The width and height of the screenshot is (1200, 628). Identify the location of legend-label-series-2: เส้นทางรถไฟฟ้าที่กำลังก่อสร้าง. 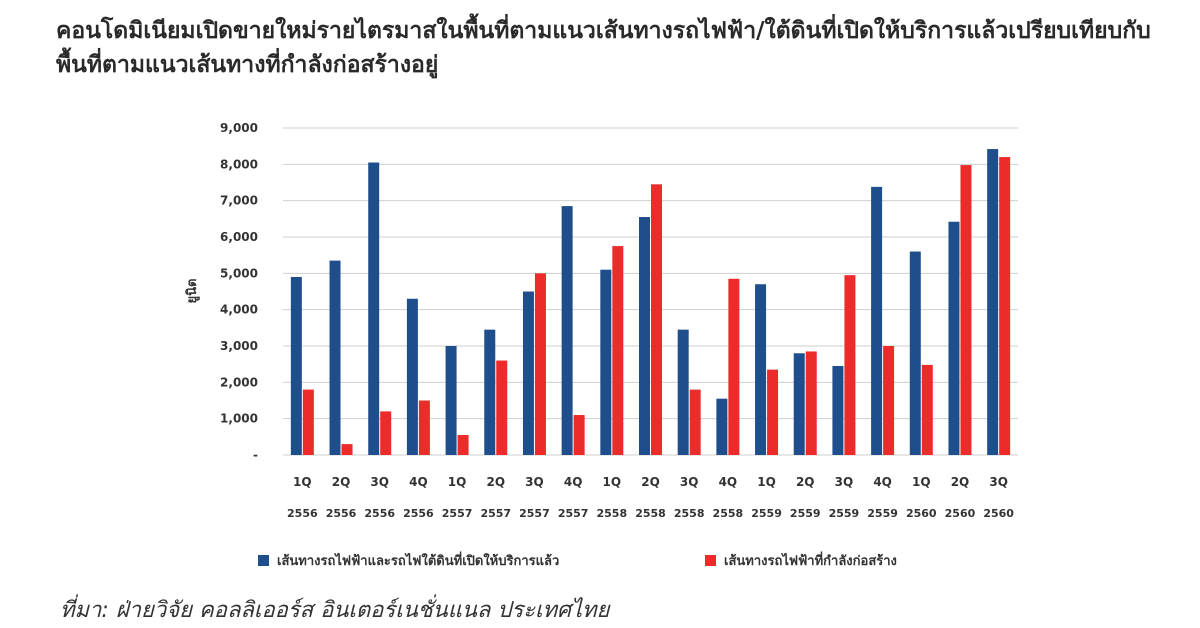
(810, 561).